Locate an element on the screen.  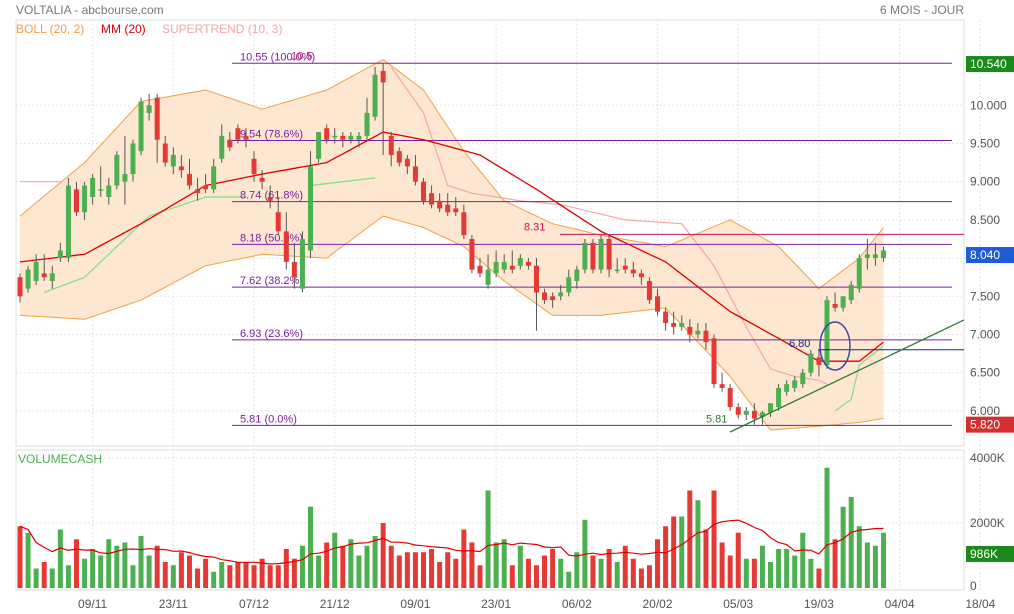
price-tick-label: 8.500 is located at coordinates (985, 220).